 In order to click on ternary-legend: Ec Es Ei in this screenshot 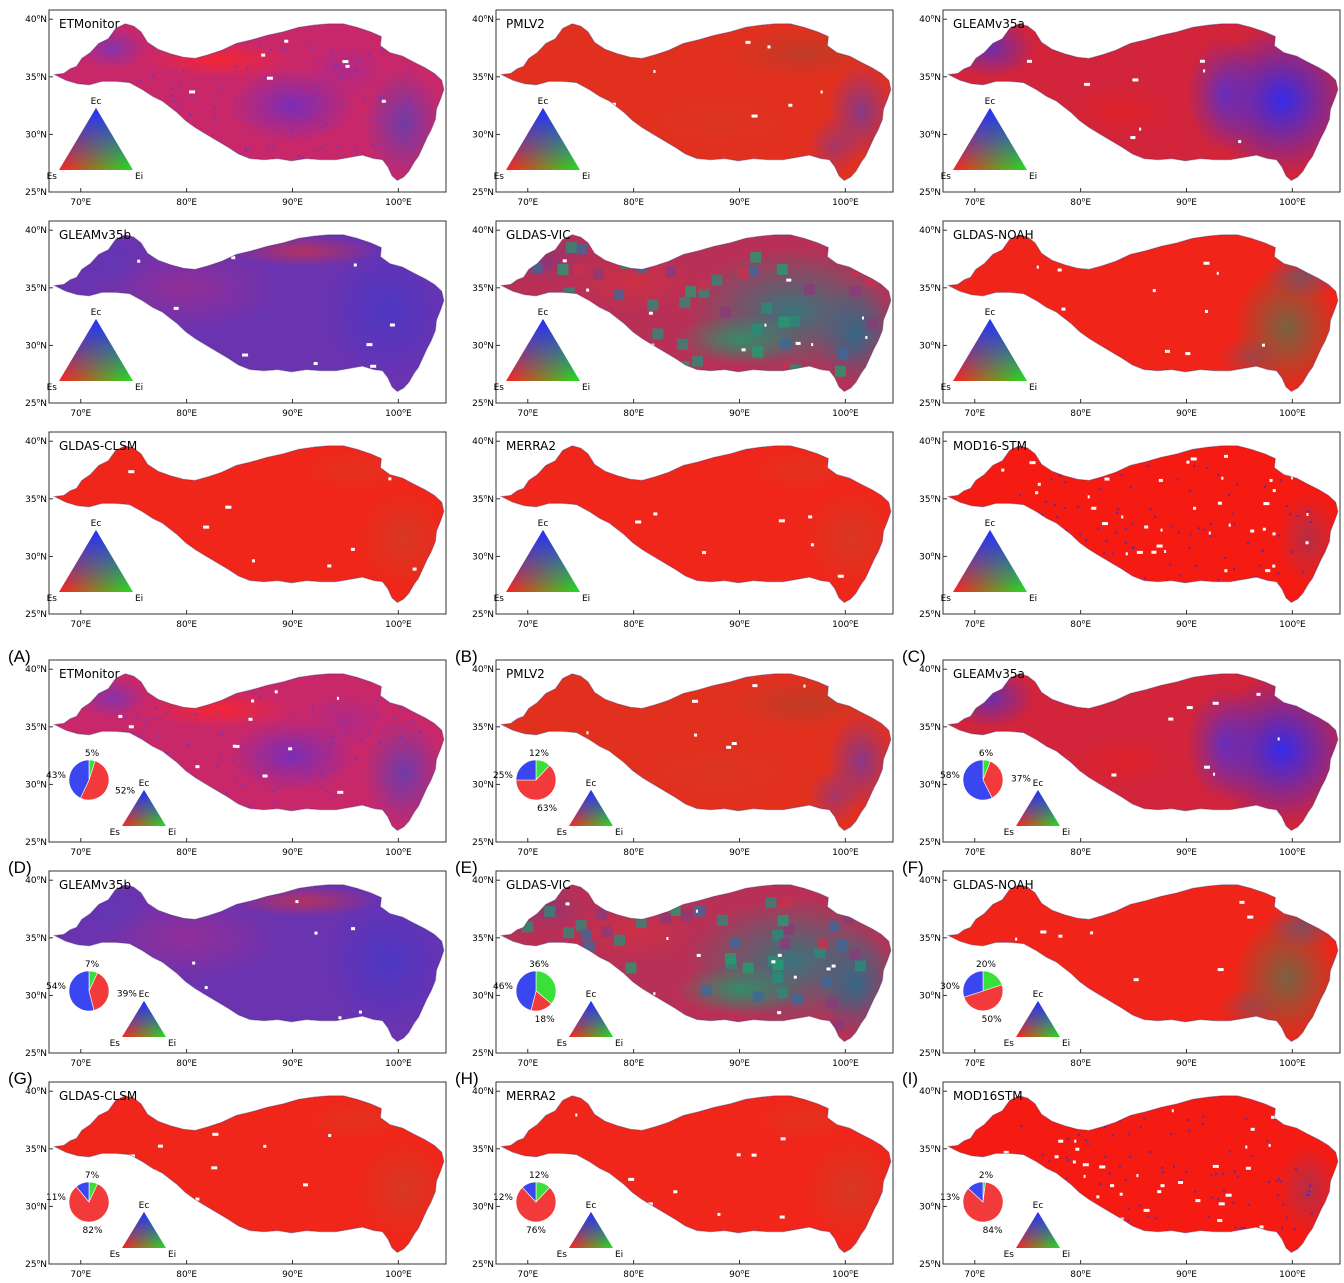, I will do `click(143, 1019)`.